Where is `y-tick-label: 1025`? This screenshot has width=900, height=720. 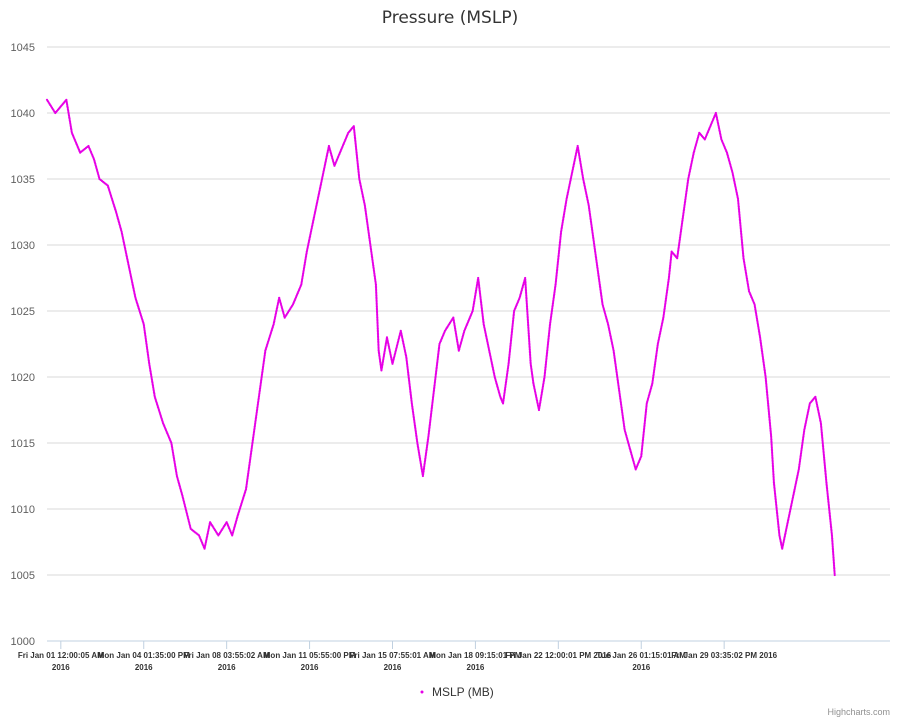 y-tick-label: 1025 is located at coordinates (23, 312).